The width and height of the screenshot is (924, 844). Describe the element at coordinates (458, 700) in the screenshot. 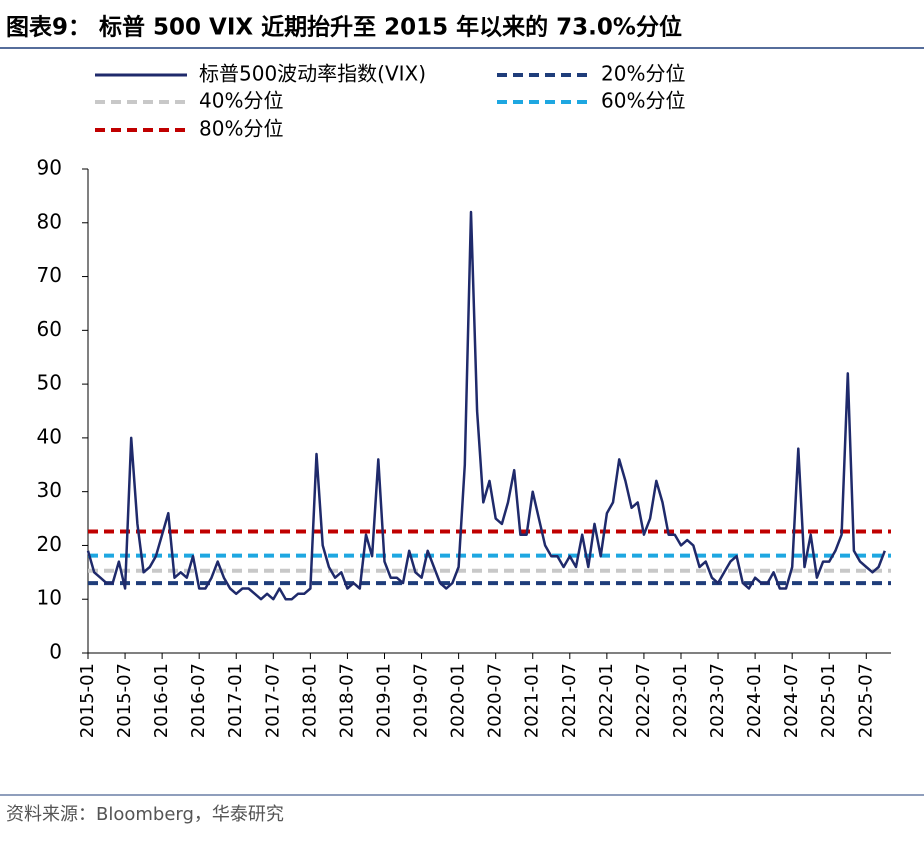

I see `x-tick-label: 2020-01` at that location.